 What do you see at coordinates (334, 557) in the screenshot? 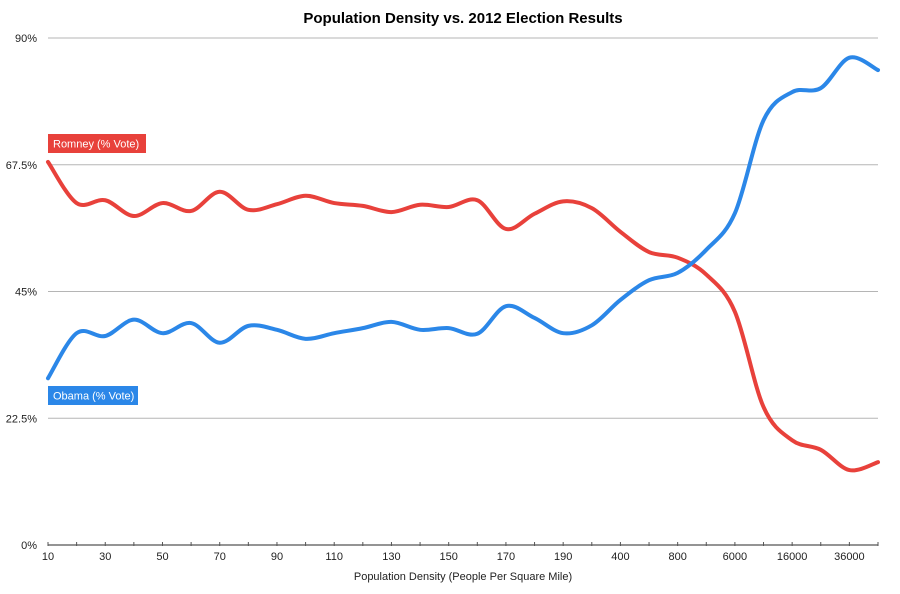
I see `x-tick-label: 110` at bounding box center [334, 557].